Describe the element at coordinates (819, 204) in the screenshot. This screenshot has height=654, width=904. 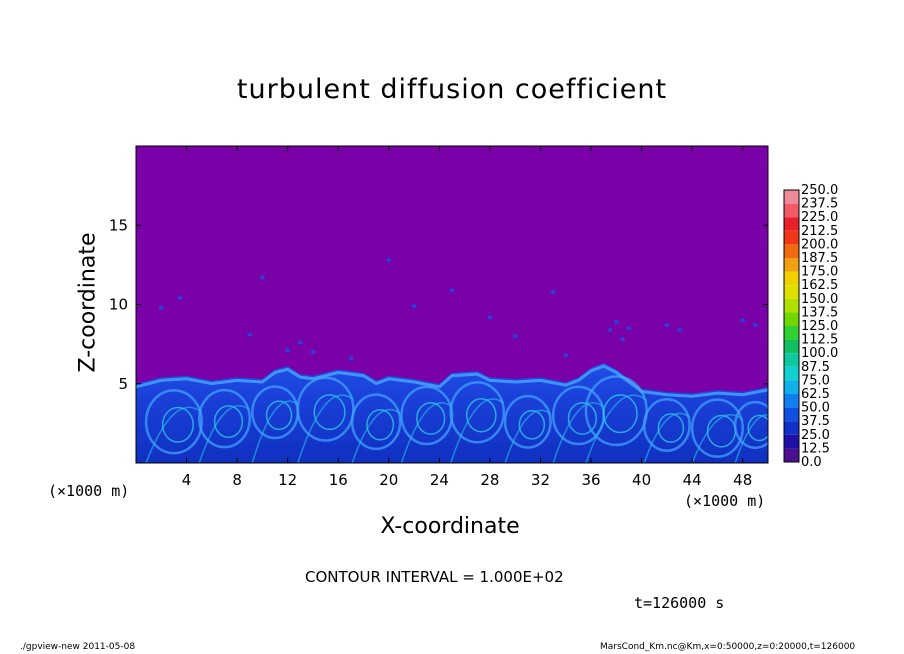
I see `colorbar-label: 237.5` at that location.